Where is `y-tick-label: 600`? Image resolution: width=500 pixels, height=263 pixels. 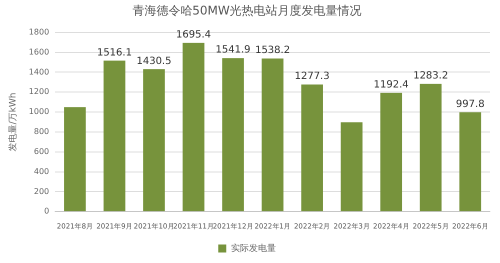
y-tick-label: 600 is located at coordinates (42, 151).